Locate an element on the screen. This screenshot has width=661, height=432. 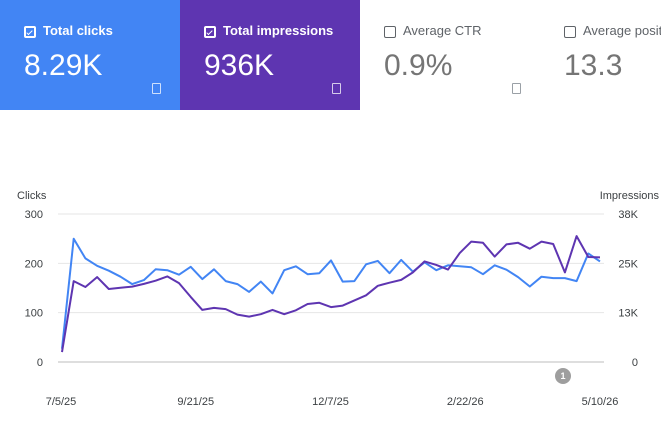
average-ctr-label: Average CTR is located at coordinates (442, 30).